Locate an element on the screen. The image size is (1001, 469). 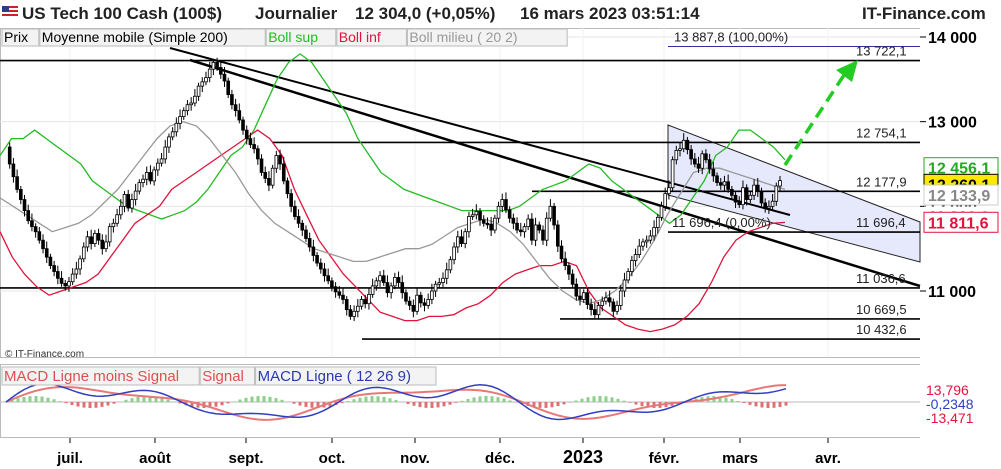
x-tick-label: nov. is located at coordinates (415, 458).